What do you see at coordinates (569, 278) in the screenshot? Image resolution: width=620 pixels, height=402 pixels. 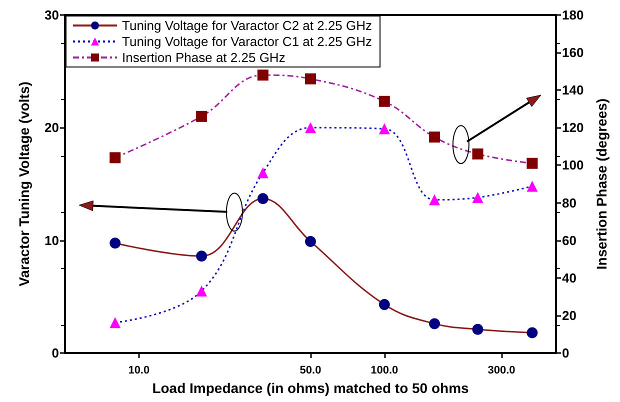 I see `y2-tick-label: 40` at bounding box center [569, 278].